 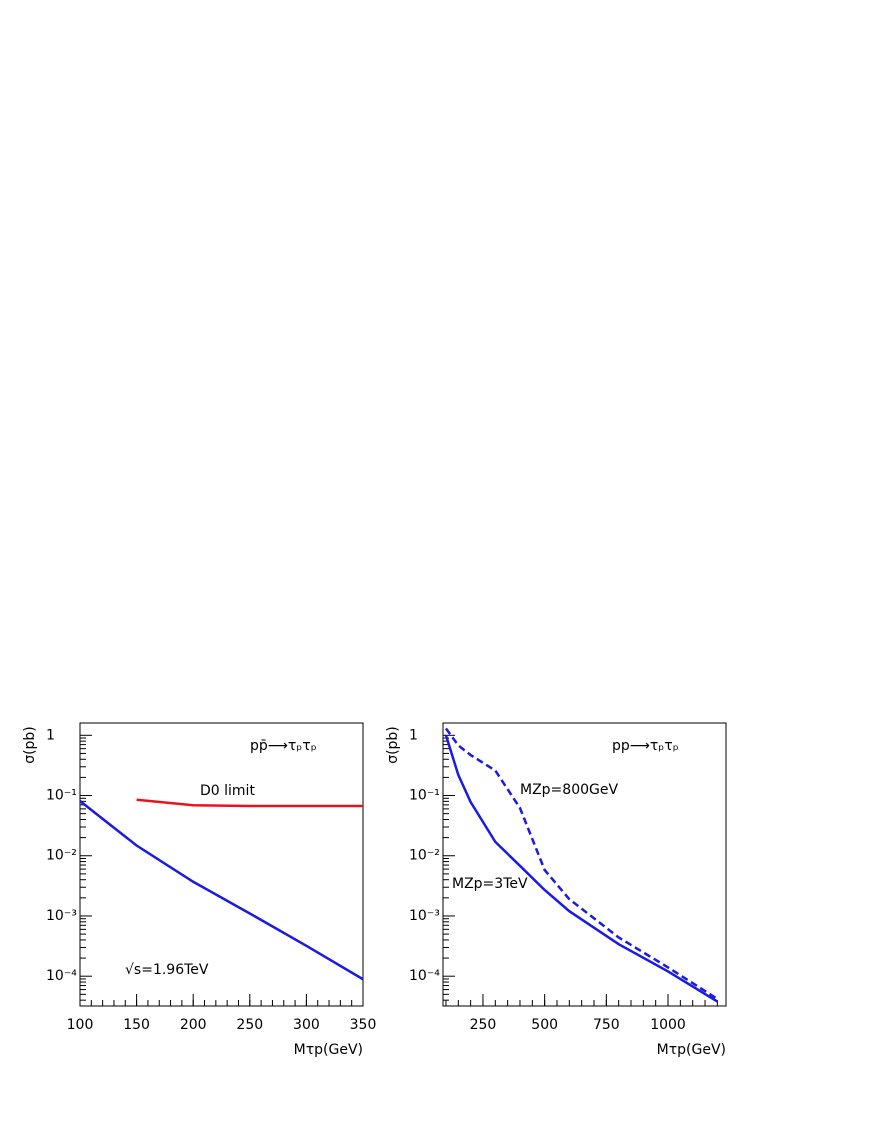 What do you see at coordinates (80, 1025) in the screenshot?
I see `x-tick-label: 100` at bounding box center [80, 1025].